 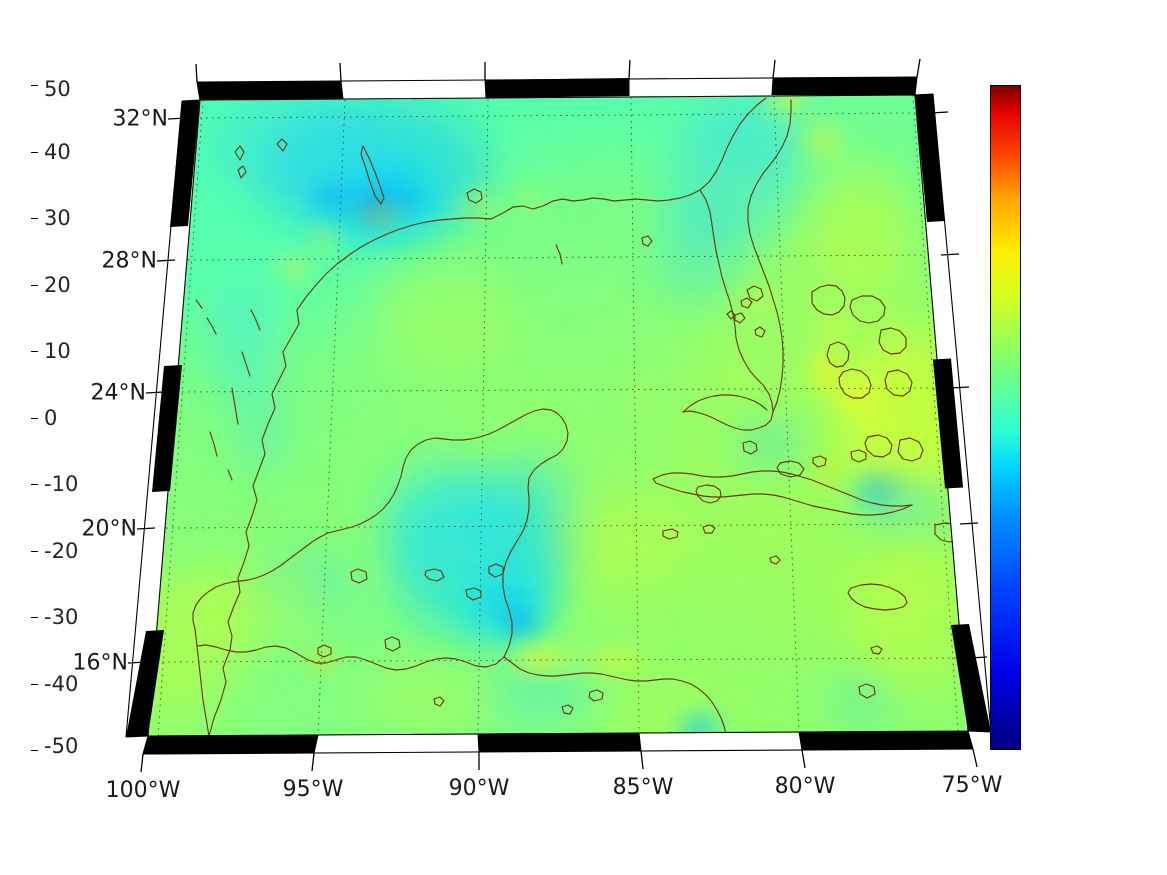 I want to click on lat-tick-label: 28°N, so click(x=129, y=261).